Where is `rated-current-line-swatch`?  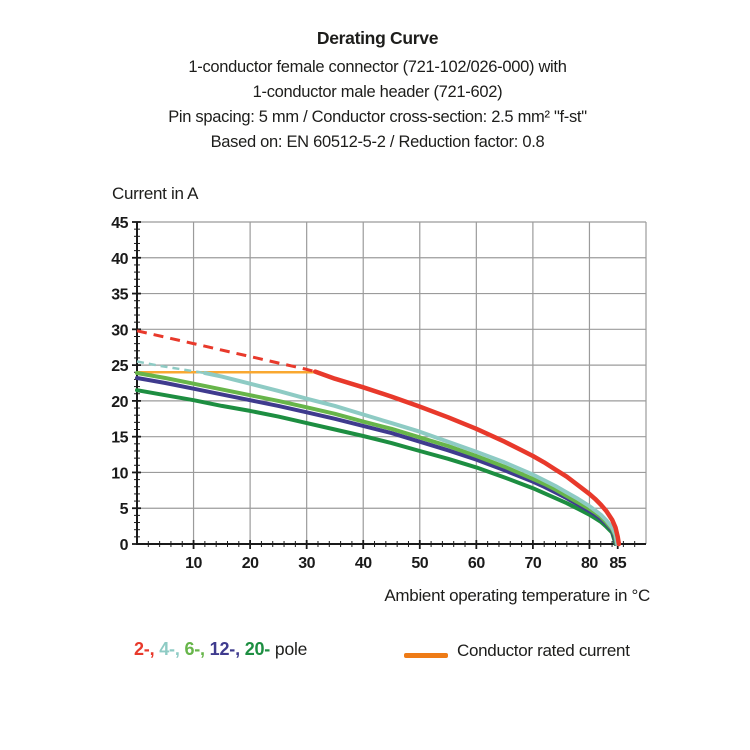
rated-current-line-swatch is located at coordinates (426, 655).